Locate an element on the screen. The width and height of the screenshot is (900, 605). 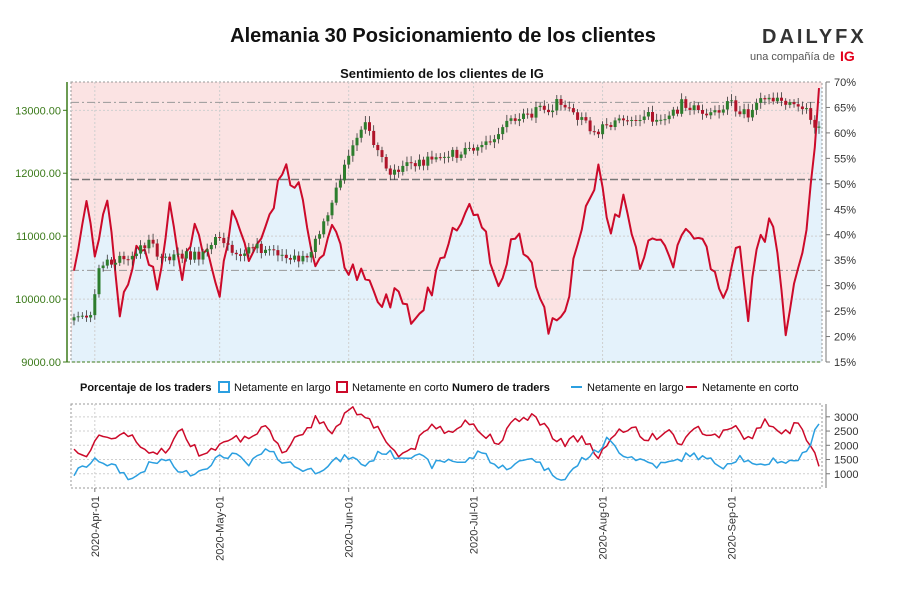
series-trader-counts is located at coordinates (446, 443).